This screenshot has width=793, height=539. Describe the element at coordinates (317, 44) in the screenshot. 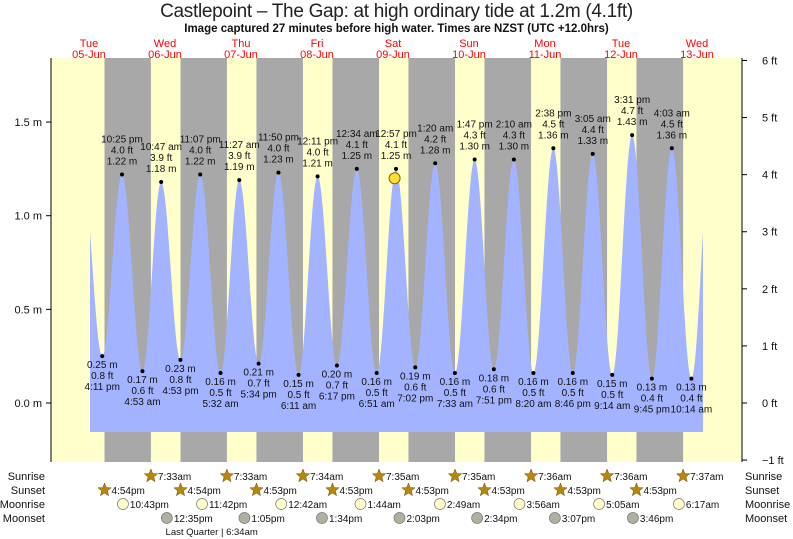

I see `day-label: Fri` at that location.